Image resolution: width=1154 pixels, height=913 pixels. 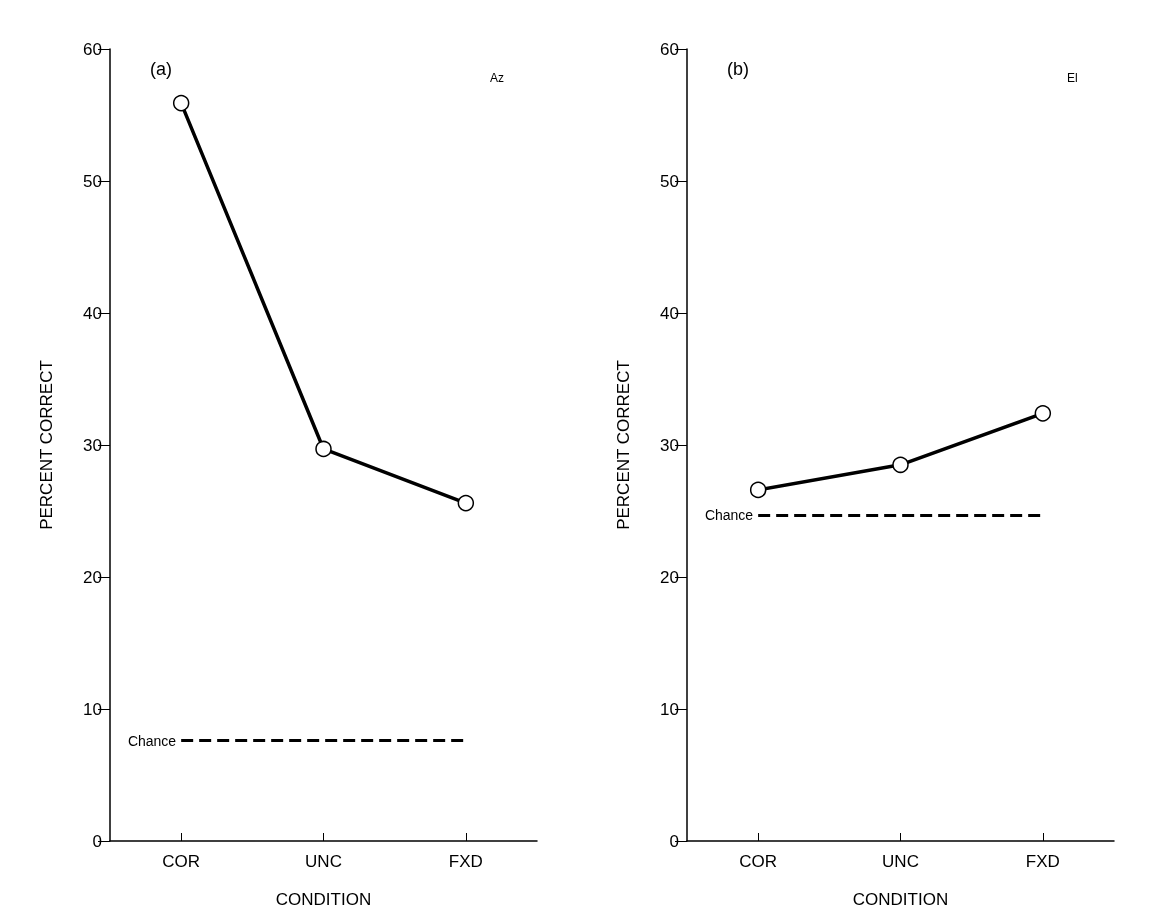 What do you see at coordinates (497, 78) in the screenshot?
I see `annotation: Az` at bounding box center [497, 78].